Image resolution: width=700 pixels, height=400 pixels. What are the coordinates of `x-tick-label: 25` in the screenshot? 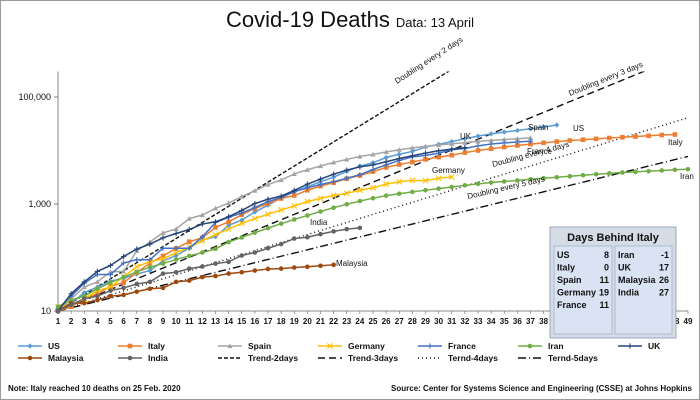 It's located at (373, 321).